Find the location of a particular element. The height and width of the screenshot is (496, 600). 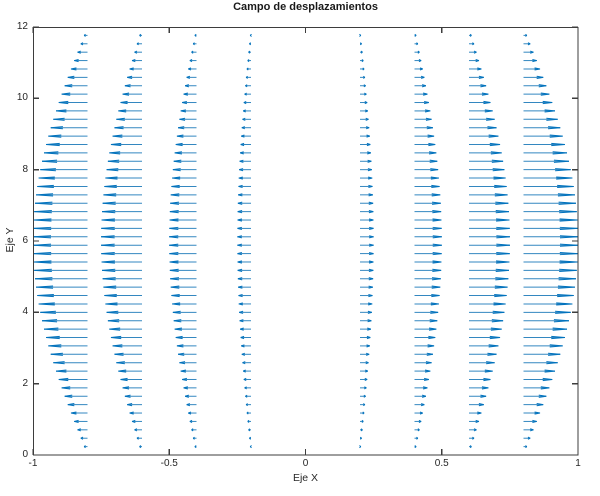

y-tick-label: 10 is located at coordinates (22, 98).